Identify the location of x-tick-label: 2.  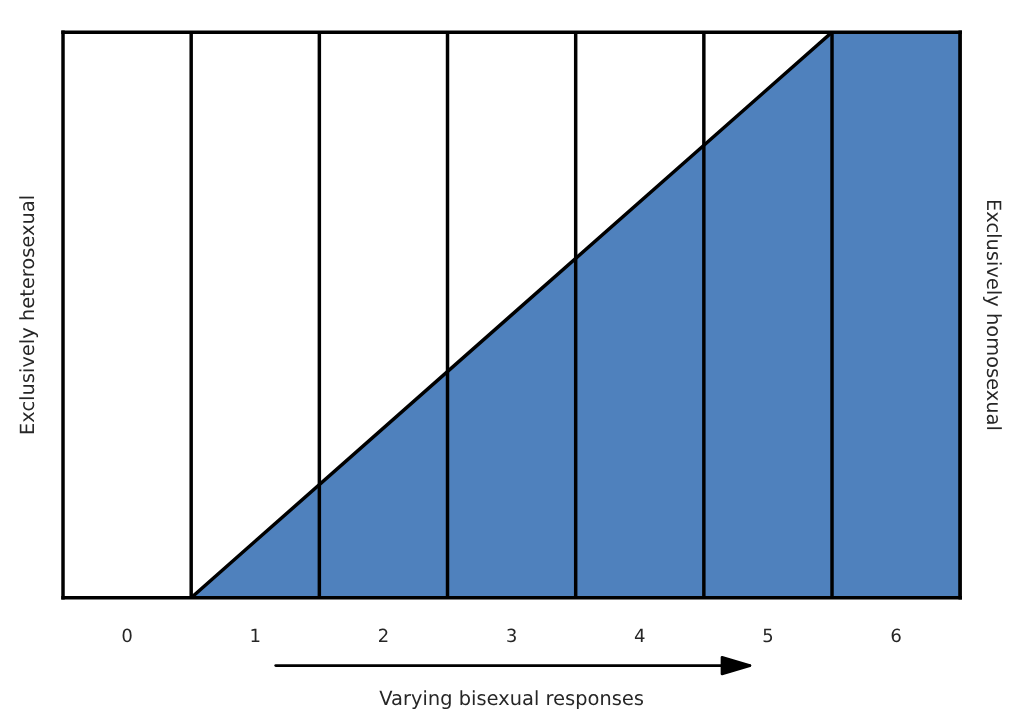
(383, 635).